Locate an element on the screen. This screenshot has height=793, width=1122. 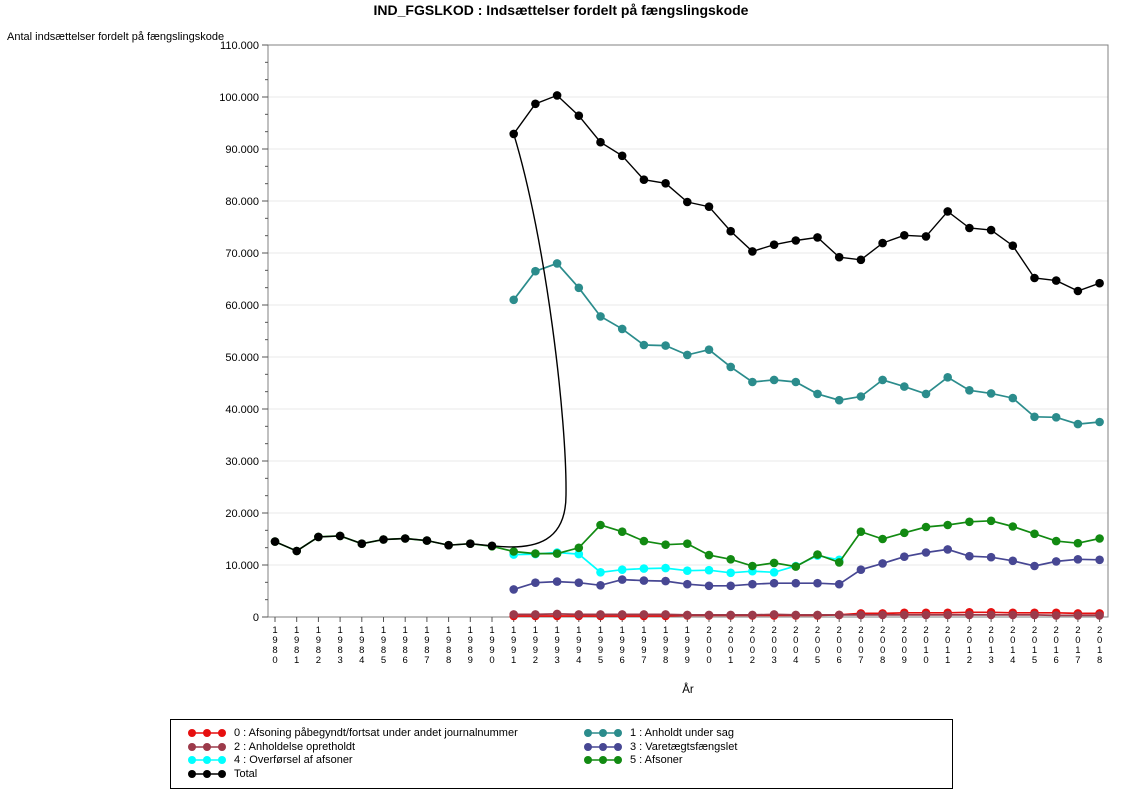
legend-item: 5 : Afsoner is located at coordinates (765, 760).